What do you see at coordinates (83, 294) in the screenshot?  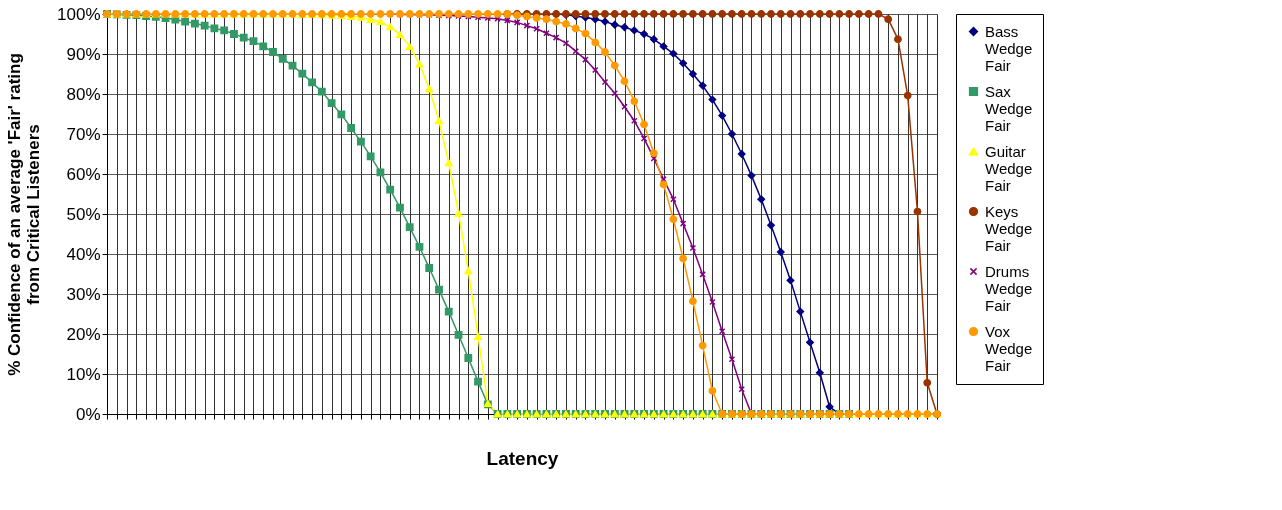 I see `y-tick-label: 30%` at bounding box center [83, 294].